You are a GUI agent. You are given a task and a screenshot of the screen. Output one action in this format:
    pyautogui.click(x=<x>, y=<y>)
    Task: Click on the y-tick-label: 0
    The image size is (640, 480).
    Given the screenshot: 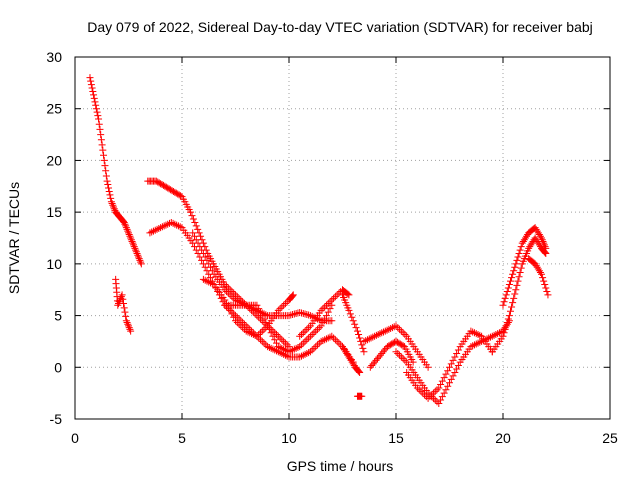 What is the action you would take?
    pyautogui.click(x=58, y=367)
    